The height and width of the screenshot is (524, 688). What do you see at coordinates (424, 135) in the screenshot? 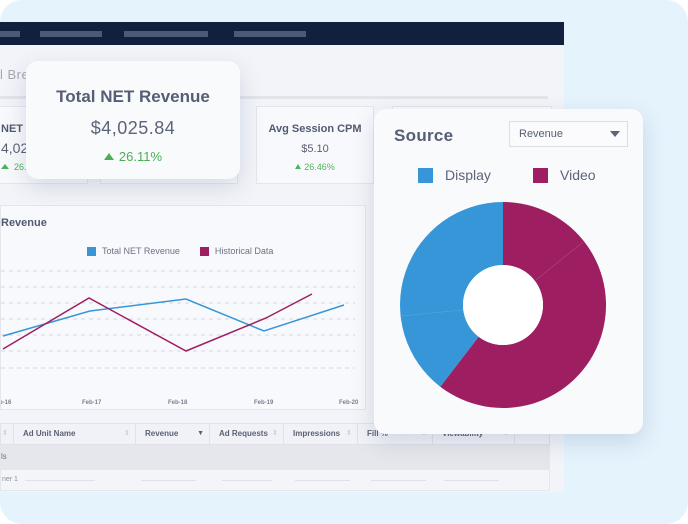
I see `source-title: Source` at bounding box center [424, 135].